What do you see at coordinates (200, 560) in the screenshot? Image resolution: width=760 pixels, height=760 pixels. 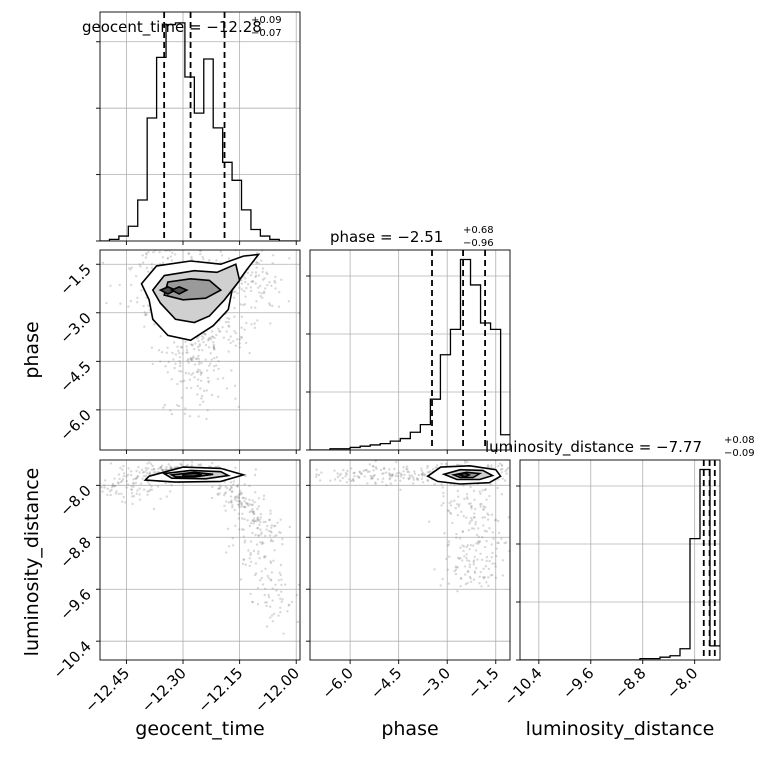 I see `axes-frame-p3` at bounding box center [200, 560].